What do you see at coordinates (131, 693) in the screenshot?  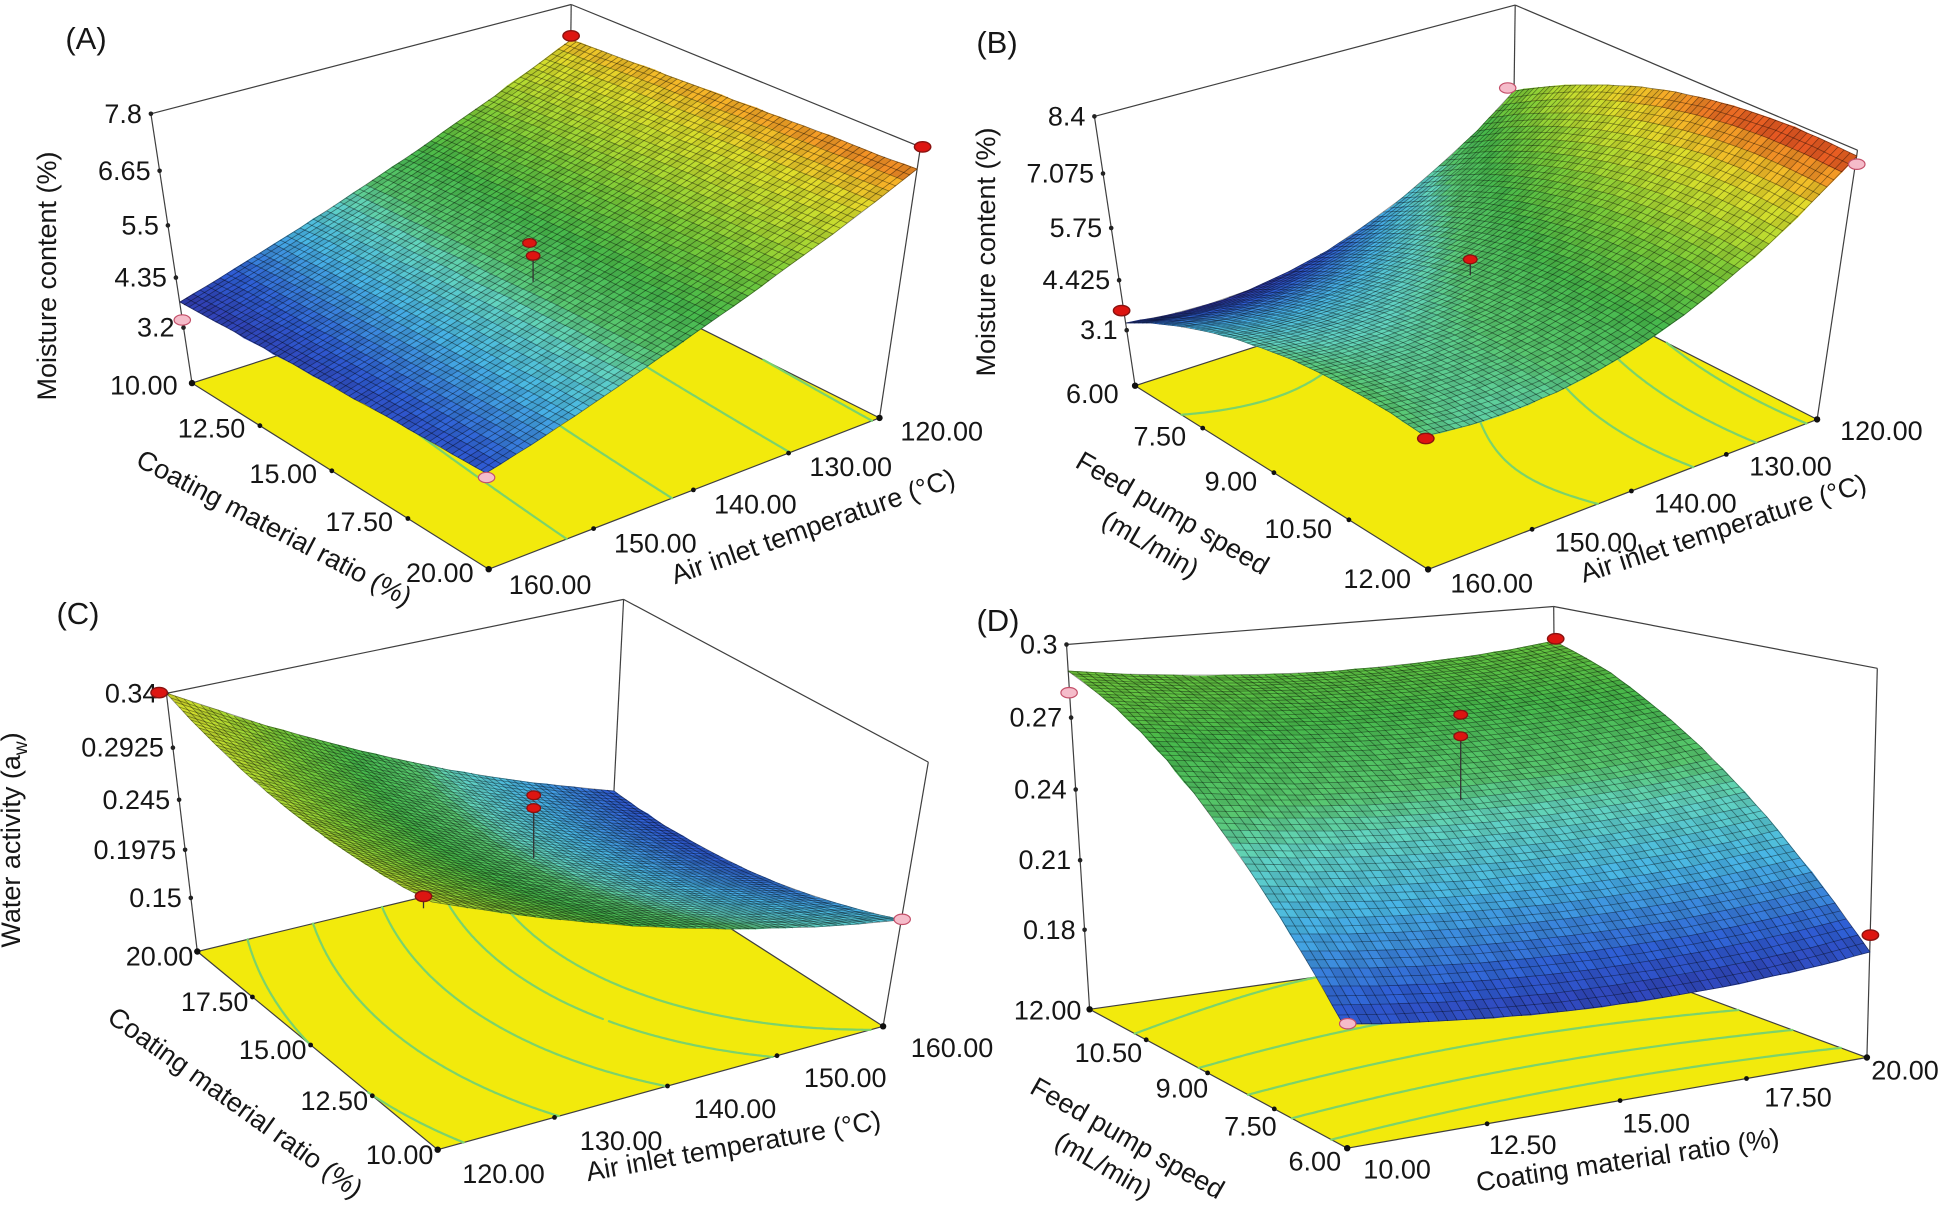 I see `svg-text: 0.34` at bounding box center [131, 693].